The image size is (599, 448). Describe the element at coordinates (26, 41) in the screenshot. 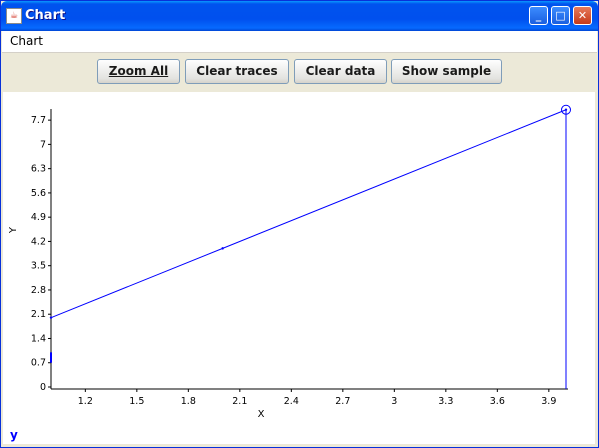

I see `menu-chart: Chart` at that location.